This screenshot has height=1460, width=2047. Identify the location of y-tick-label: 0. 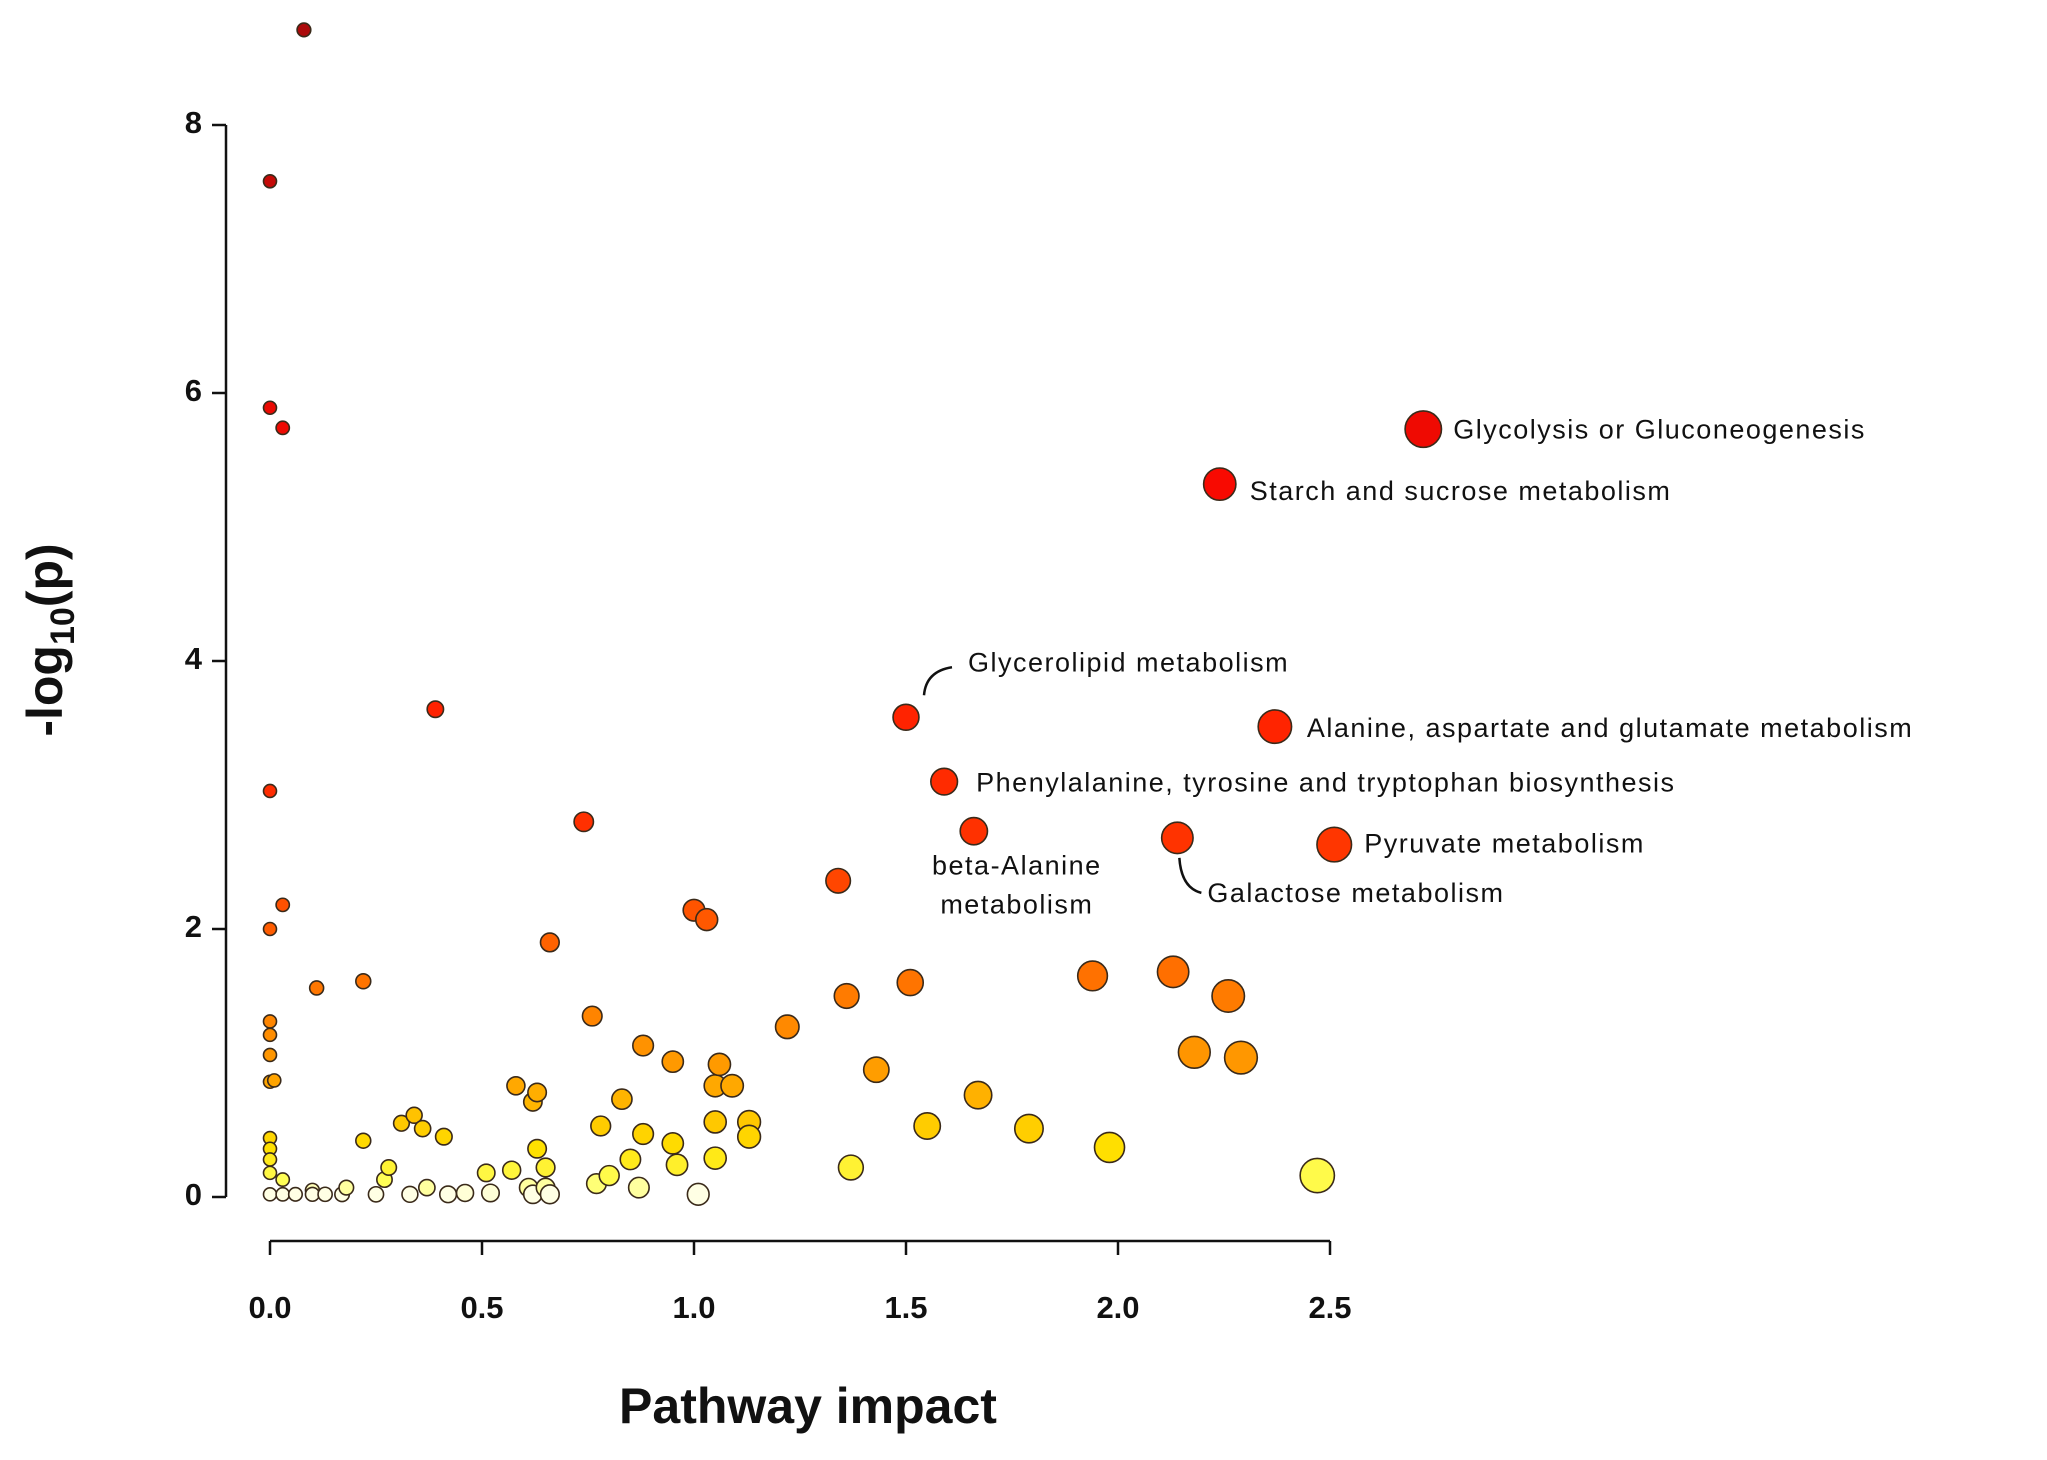
(193, 1194).